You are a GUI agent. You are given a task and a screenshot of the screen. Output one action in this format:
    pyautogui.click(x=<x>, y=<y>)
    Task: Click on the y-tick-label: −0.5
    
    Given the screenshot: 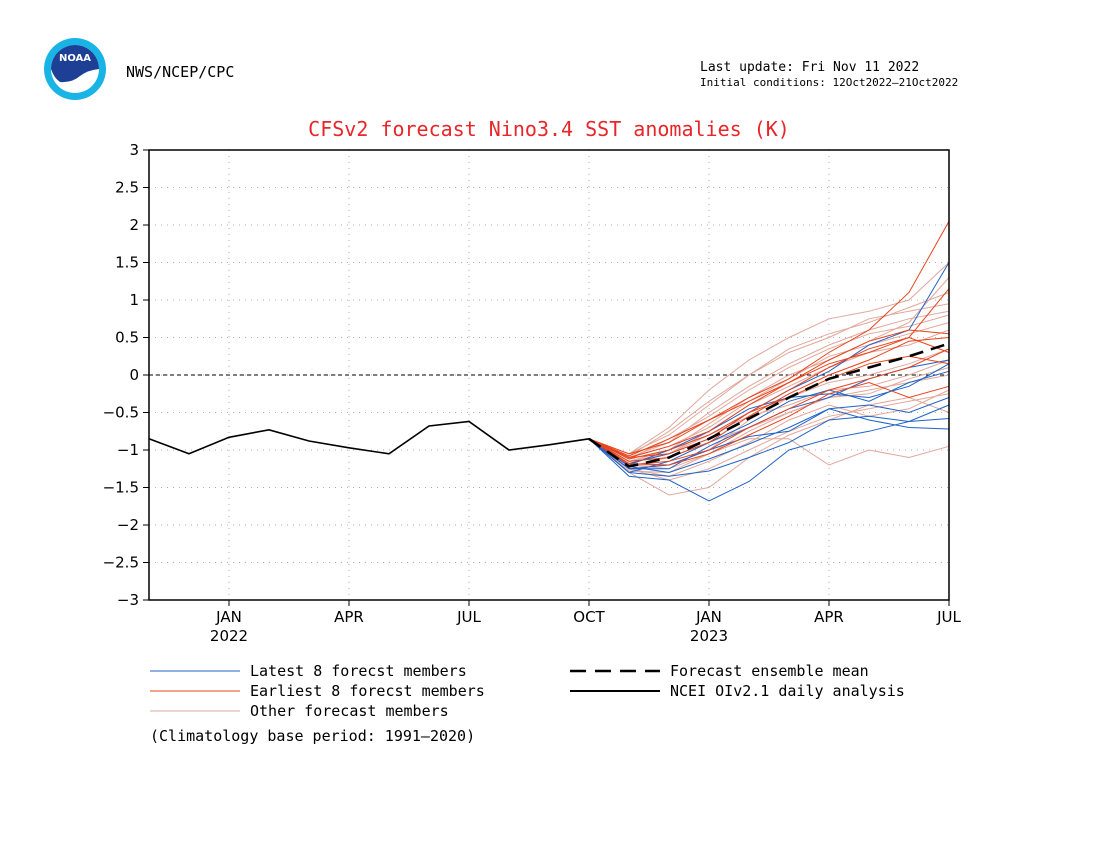 What is the action you would take?
    pyautogui.click(x=121, y=413)
    